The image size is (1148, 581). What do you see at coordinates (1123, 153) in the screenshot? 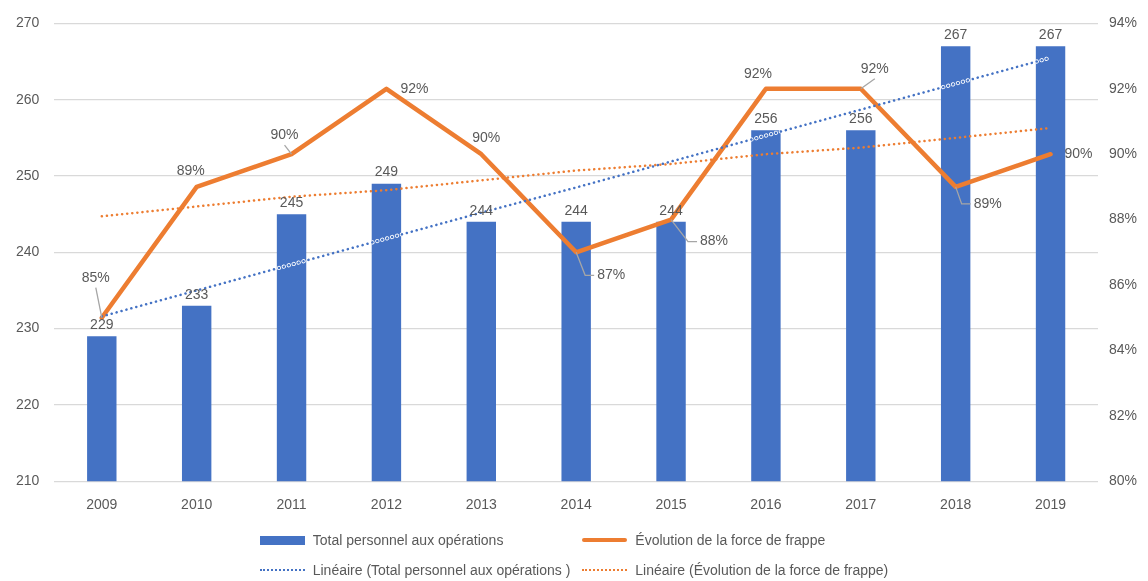
I see `y2-tick-label: 90%` at bounding box center [1123, 153].